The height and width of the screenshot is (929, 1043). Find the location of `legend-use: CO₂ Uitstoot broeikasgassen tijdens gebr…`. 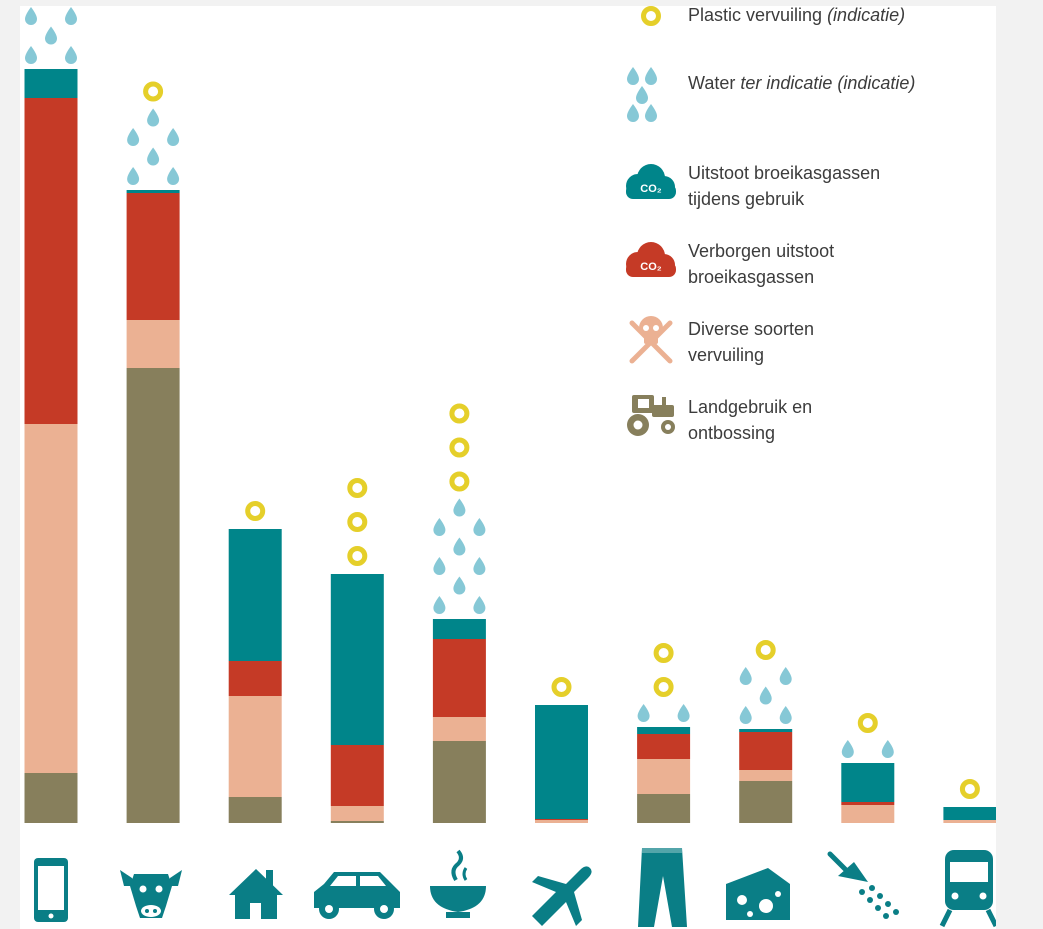

legend-use: CO₂ Uitstoot broeikasgassen tijdens gebr… is located at coordinates (755, 186).